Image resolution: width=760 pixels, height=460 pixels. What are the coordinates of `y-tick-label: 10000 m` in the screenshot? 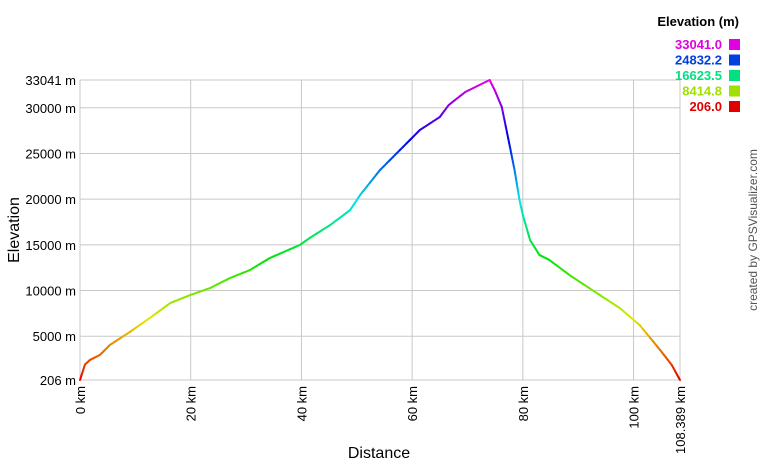 It's located at (50, 291).